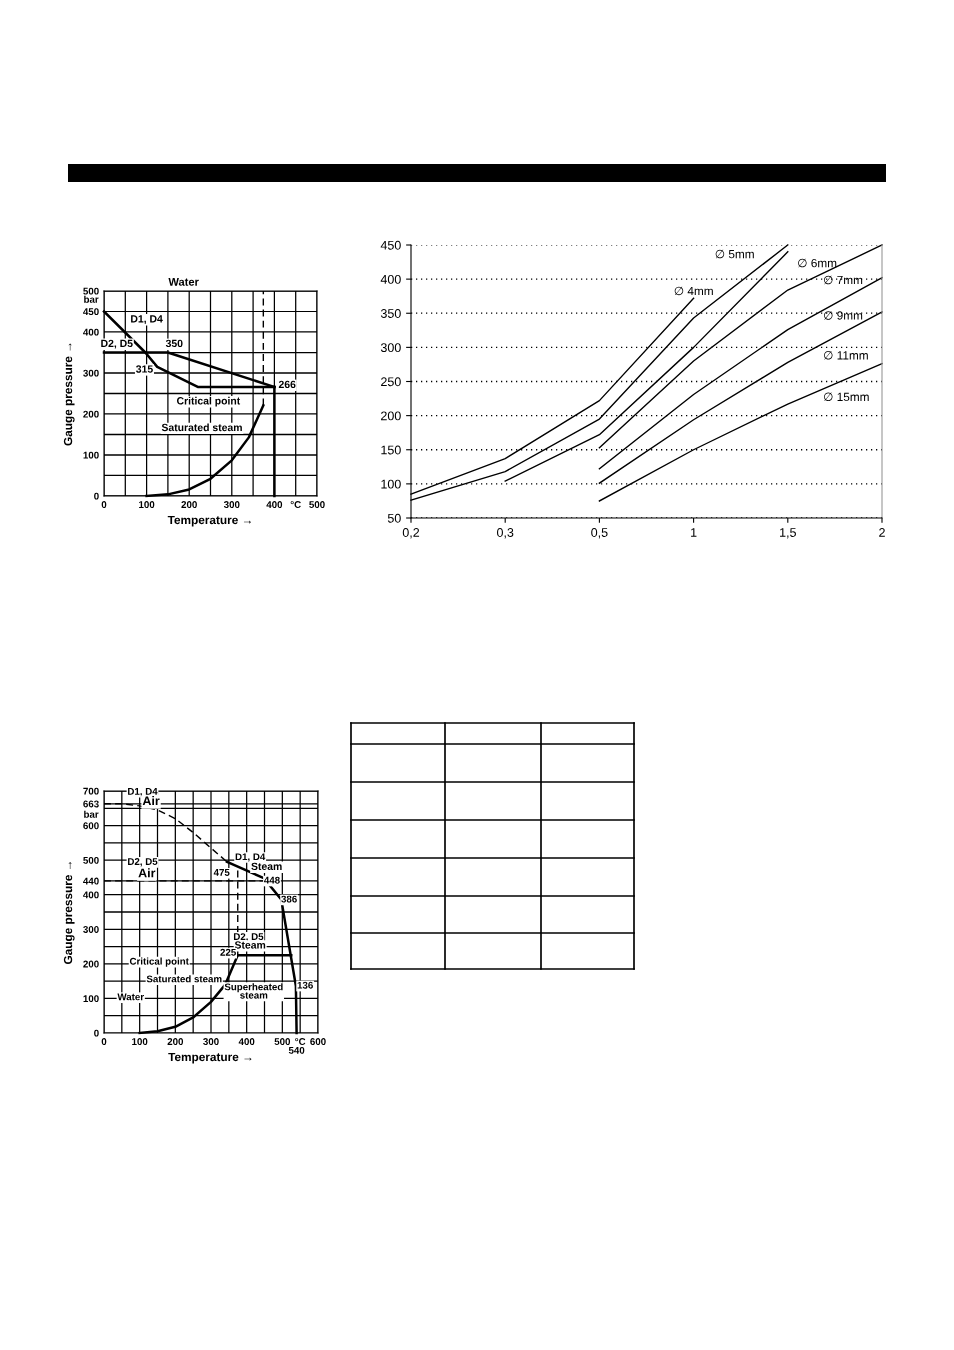 This screenshot has height=1350, width=954. I want to click on annotation: Superheated steam, so click(253, 991).